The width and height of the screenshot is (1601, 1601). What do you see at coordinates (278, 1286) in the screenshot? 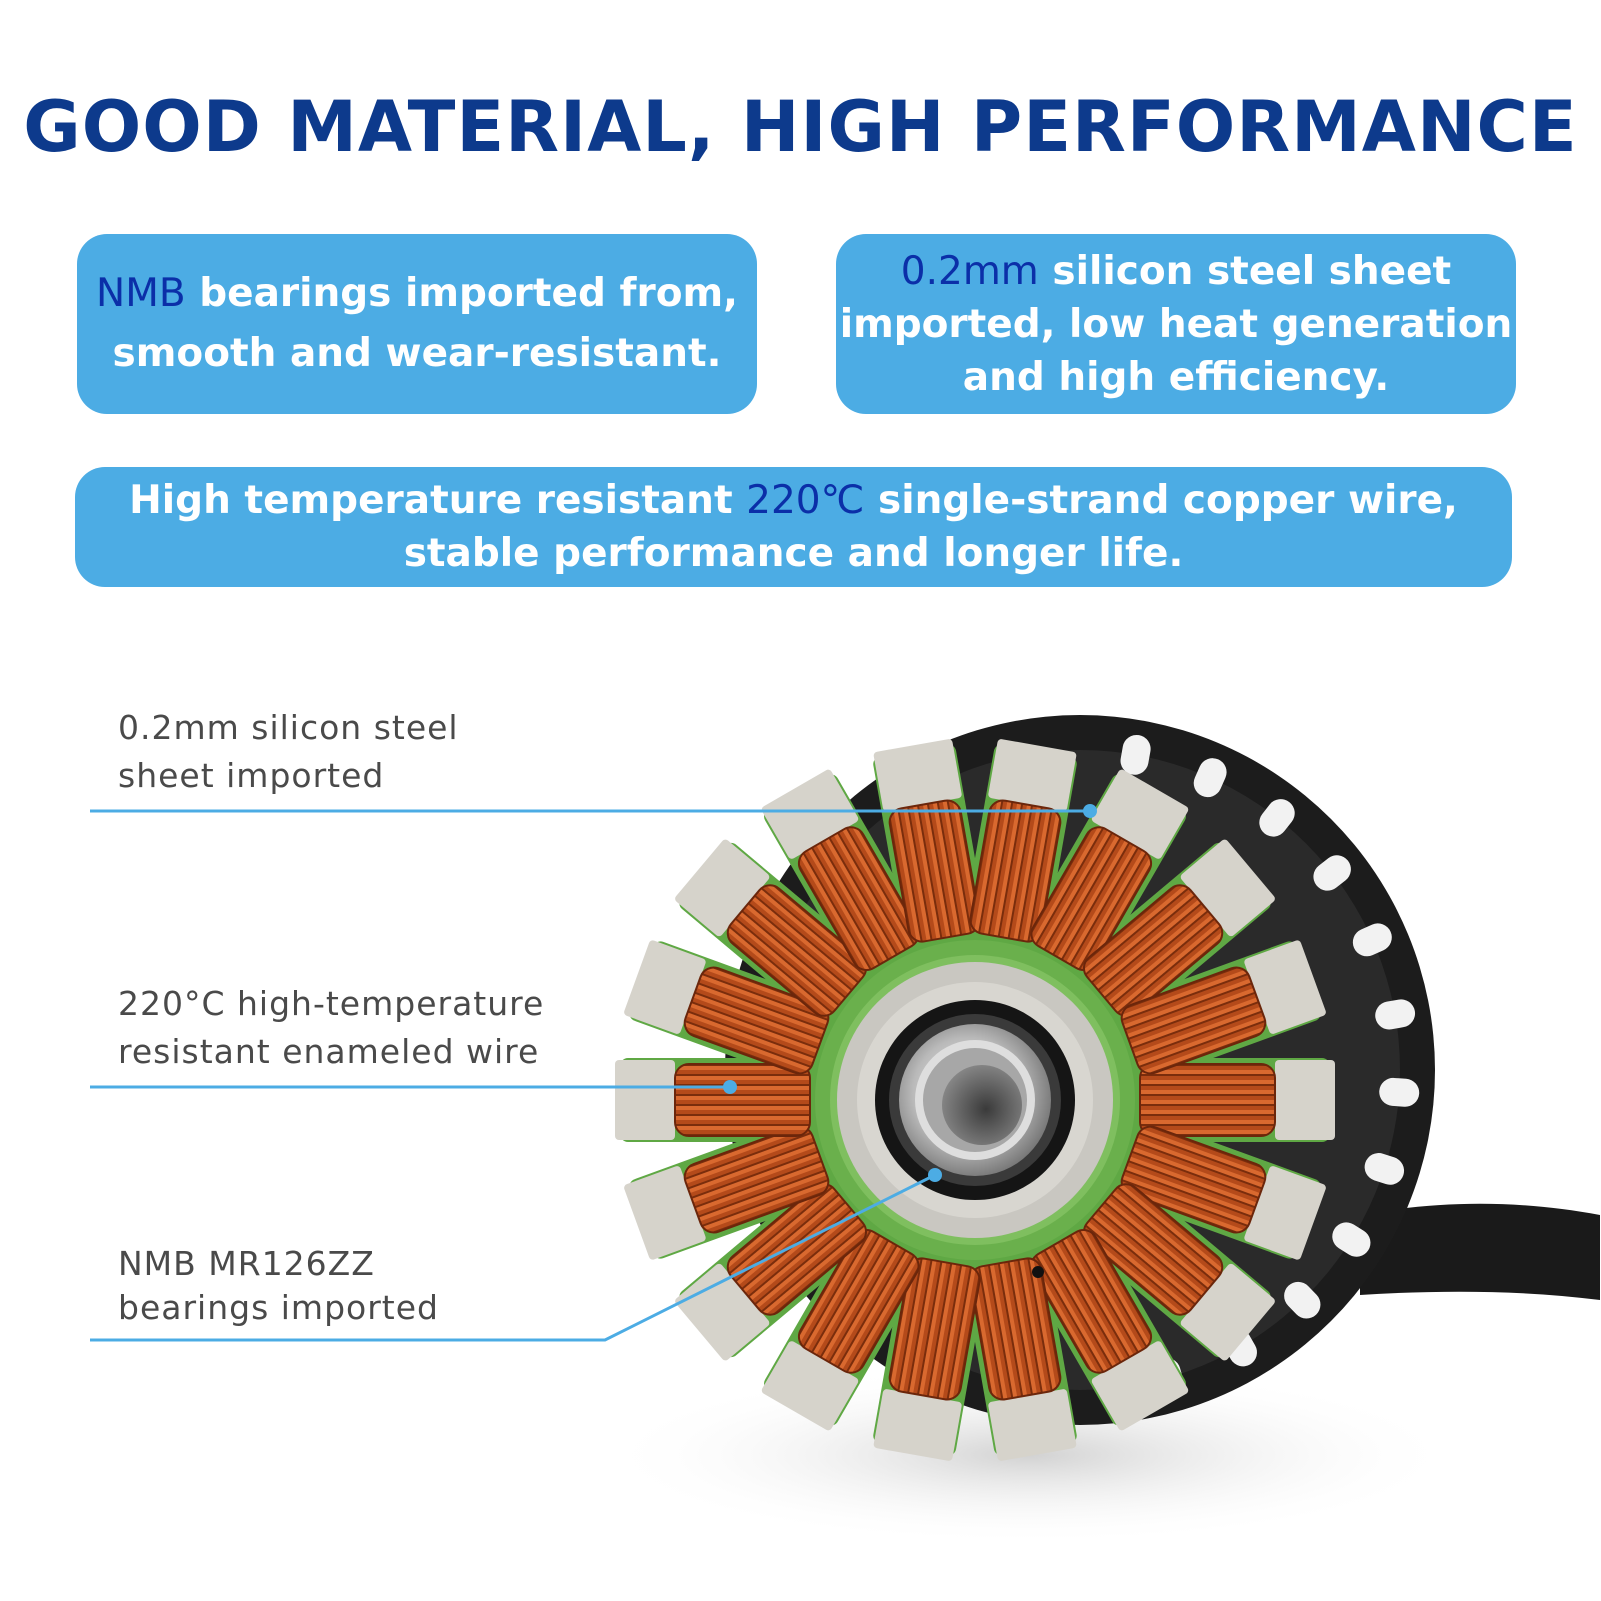
I see `callout-bearing: NMB MR126ZZ bearings imported` at bounding box center [278, 1286].